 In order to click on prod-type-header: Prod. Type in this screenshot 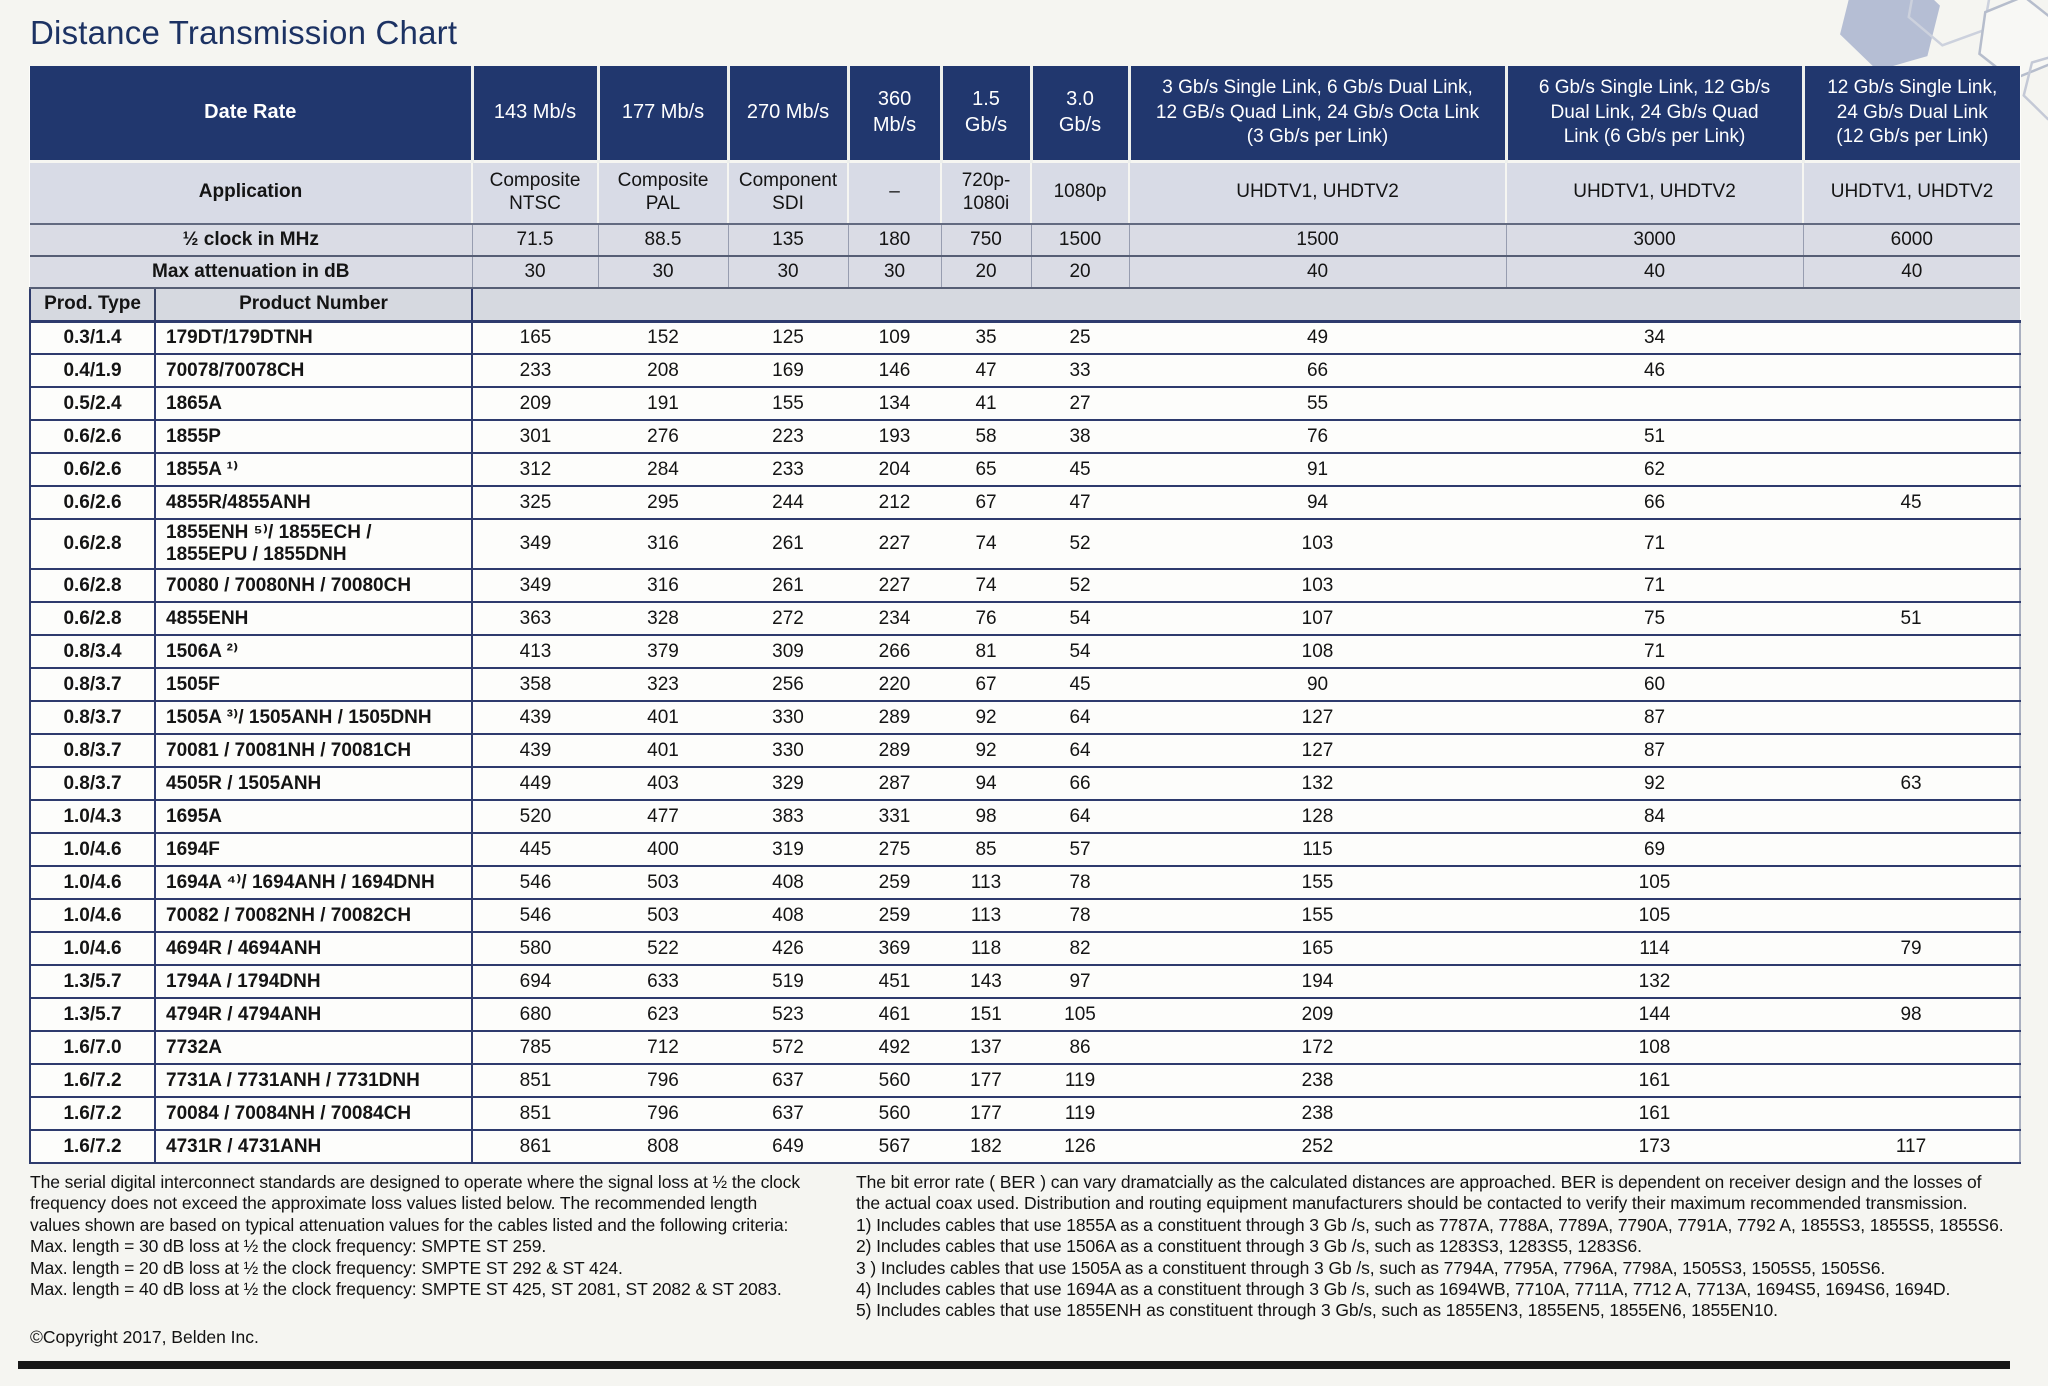, I will do `click(92, 305)`.